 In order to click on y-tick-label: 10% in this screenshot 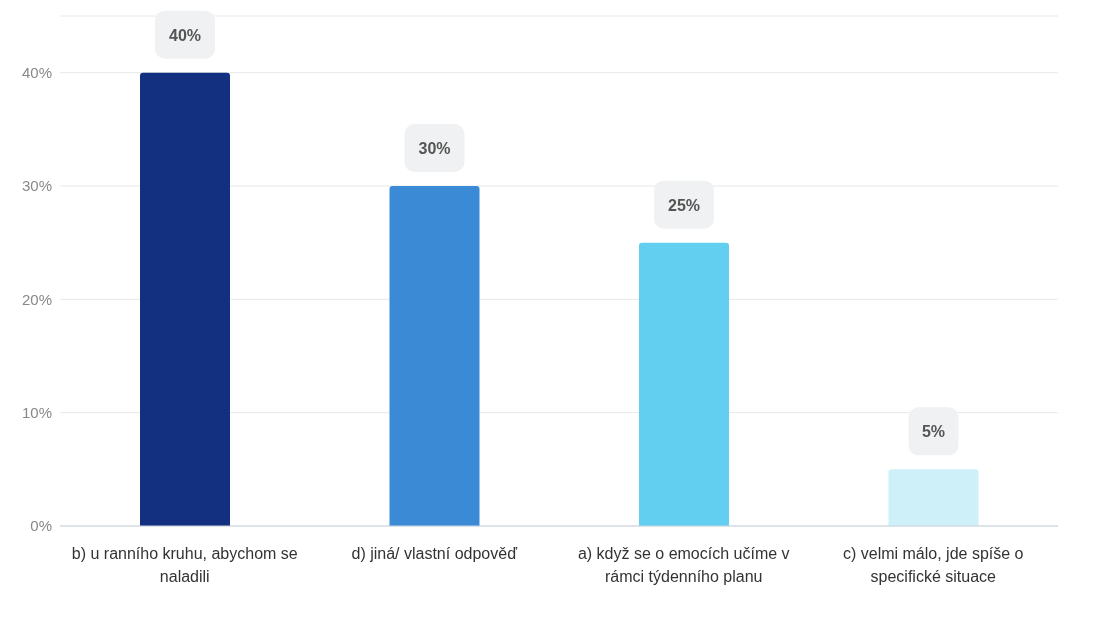, I will do `click(36, 412)`.